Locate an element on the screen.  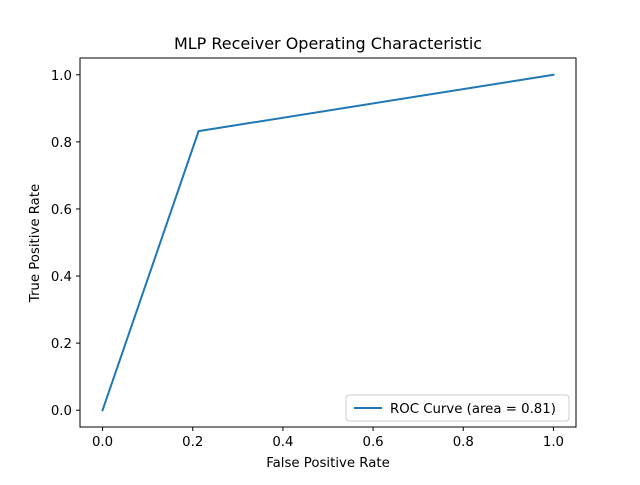
y-tick-label: 1.0 is located at coordinates (61, 76).